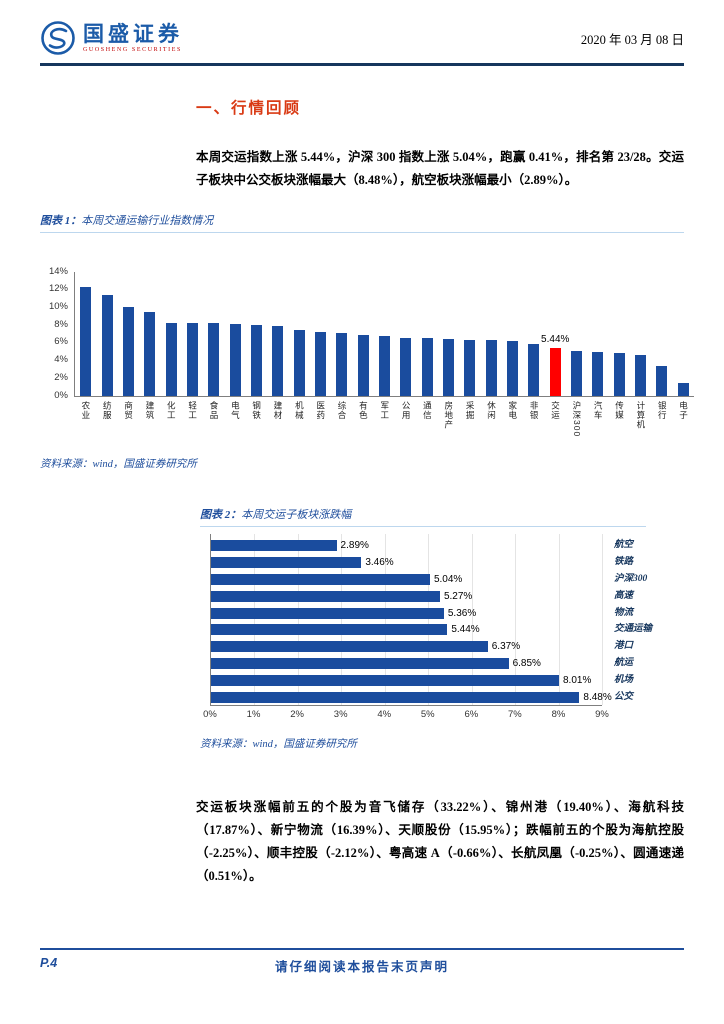  What do you see at coordinates (59, 332) in the screenshot?
I see `chart1-y-axis: 0% 2% 4% 6% 8% 10% 12% 14%` at bounding box center [59, 332].